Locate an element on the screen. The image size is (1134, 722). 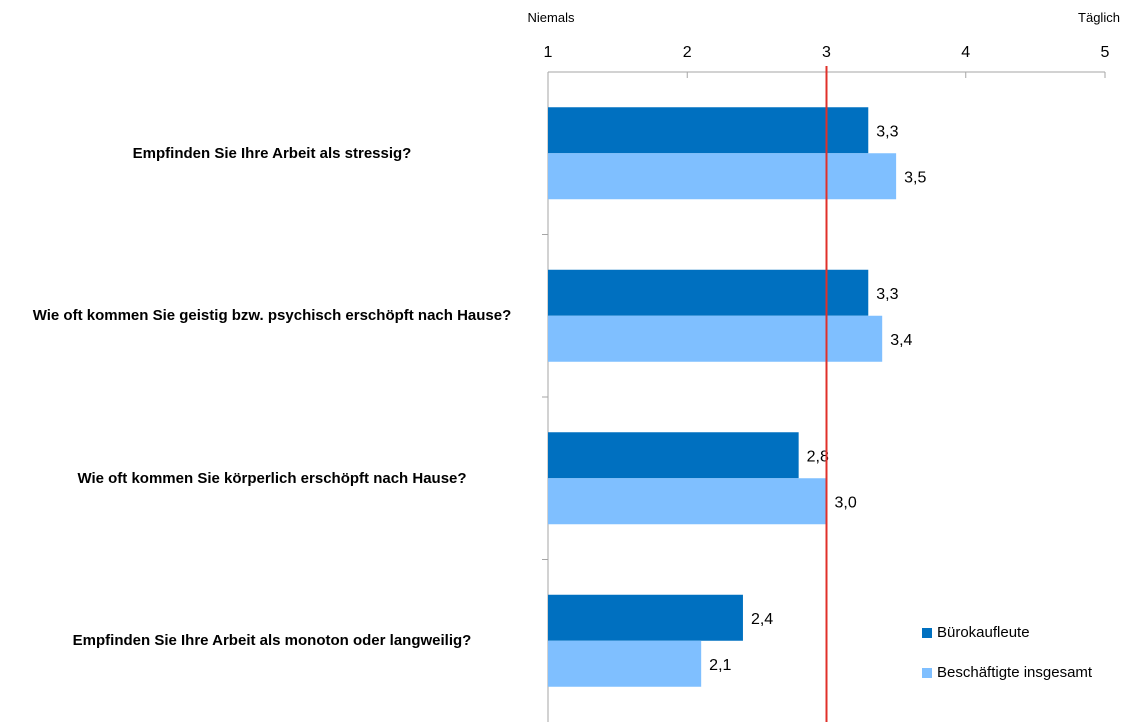
legend-swatch-beschaeftigte is located at coordinates (927, 672).